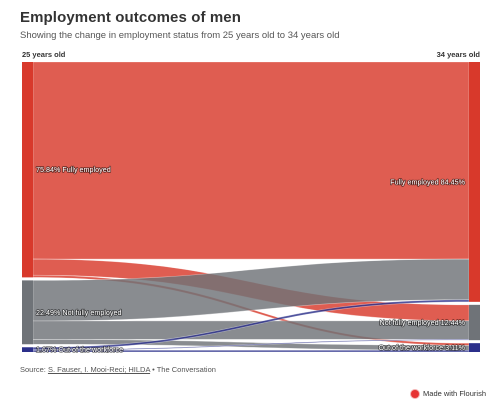  What do you see at coordinates (423, 322) in the screenshot?
I see `node-label-right-notfull: Not fully employed 12.44%` at bounding box center [423, 322].